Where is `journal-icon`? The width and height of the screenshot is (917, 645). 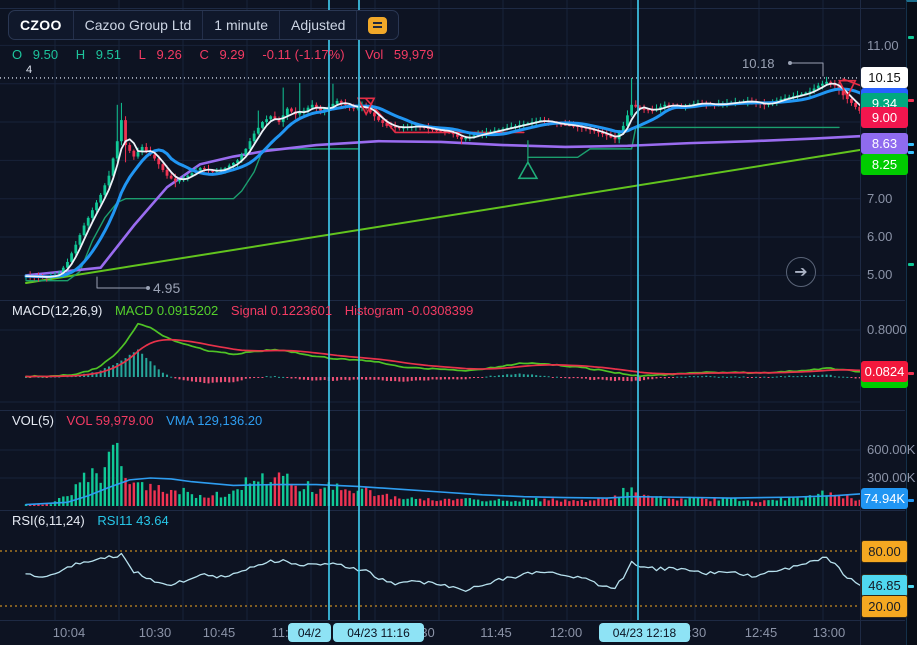 journal-icon is located at coordinates (378, 25).